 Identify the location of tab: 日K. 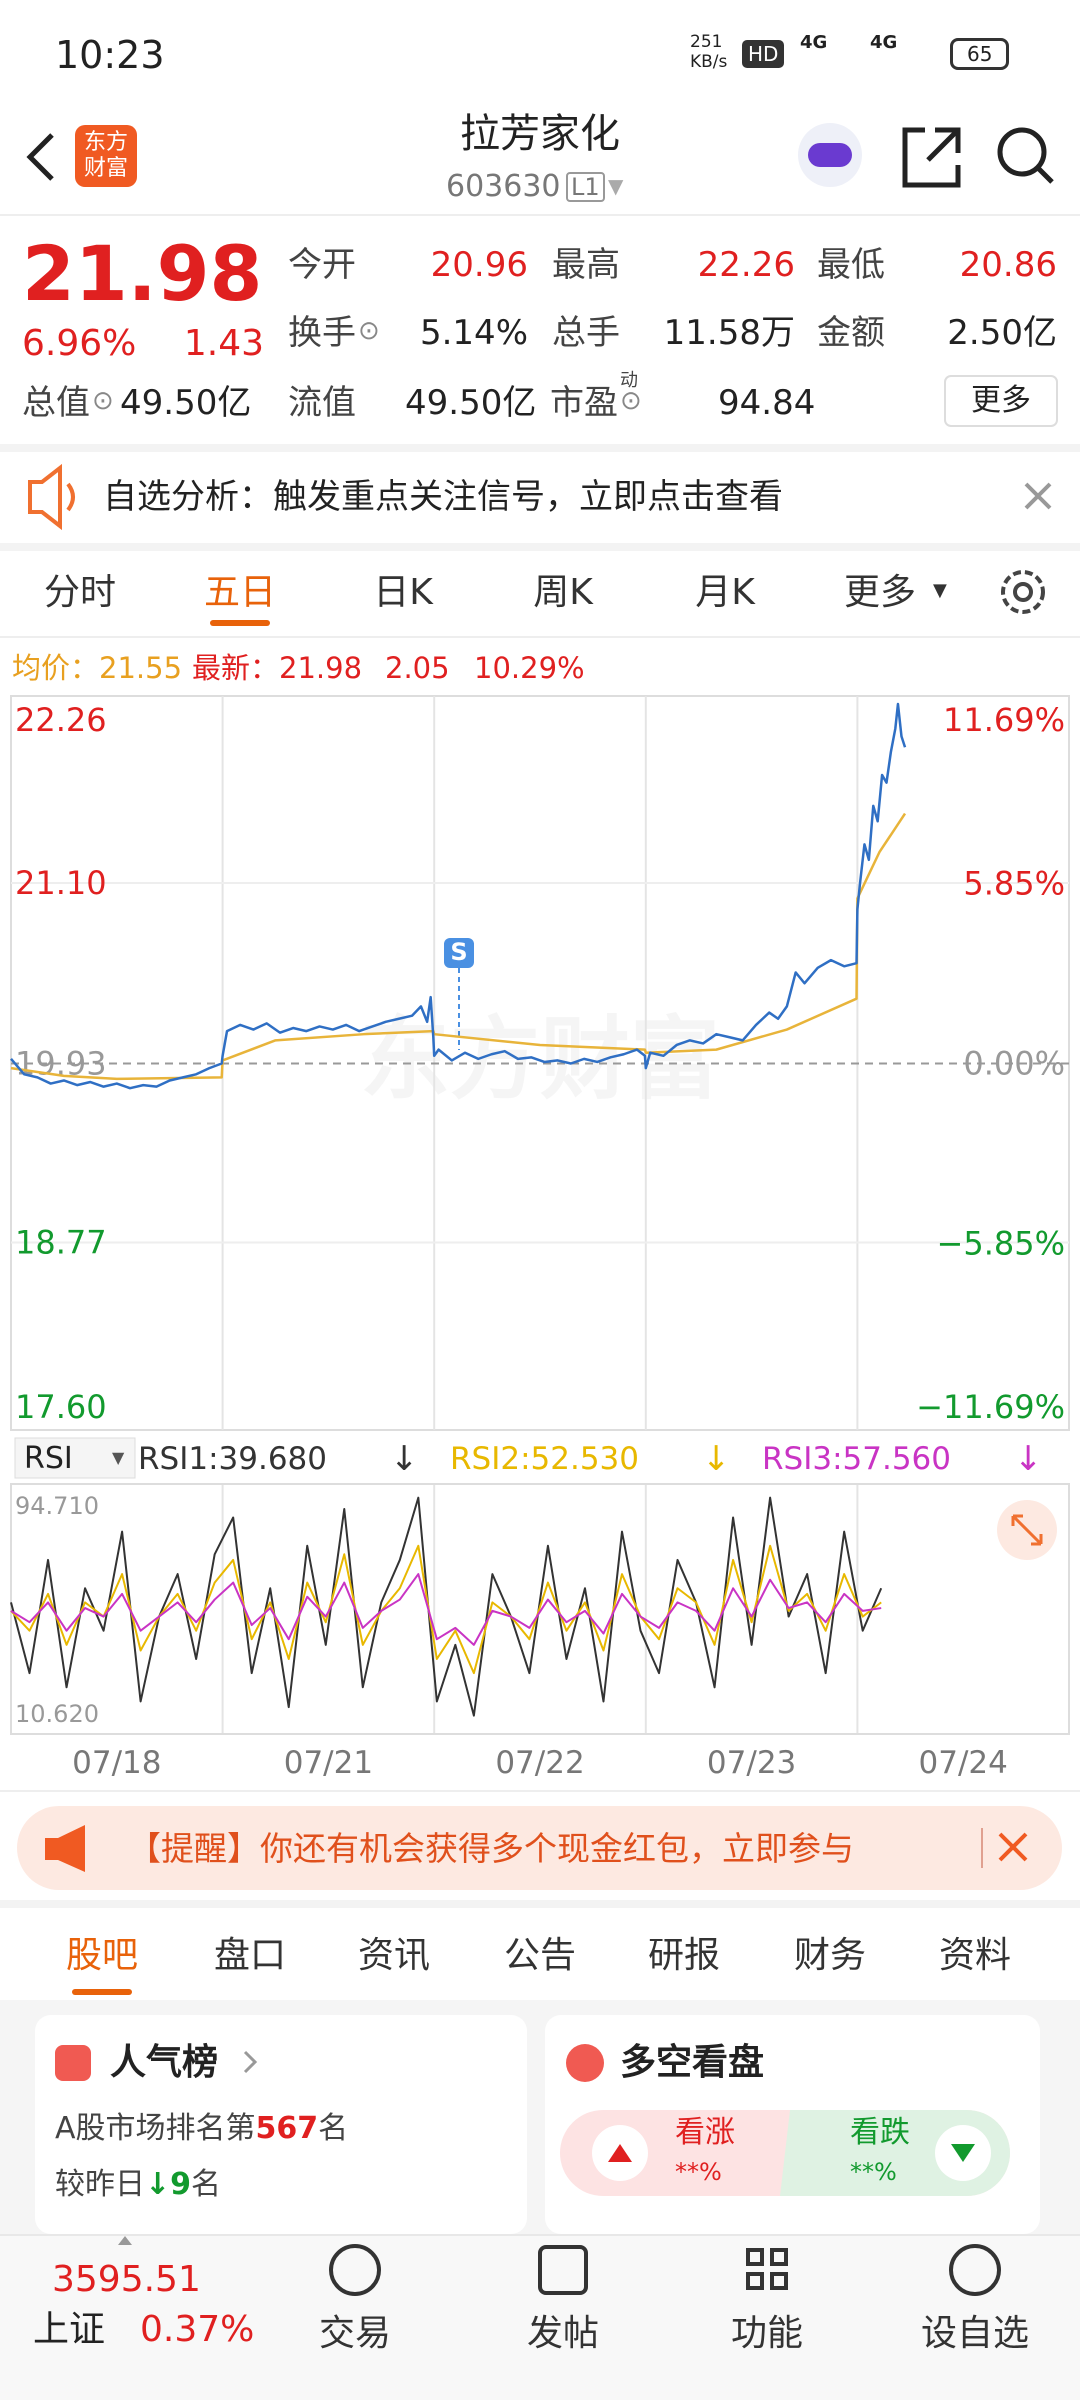
(403, 592).